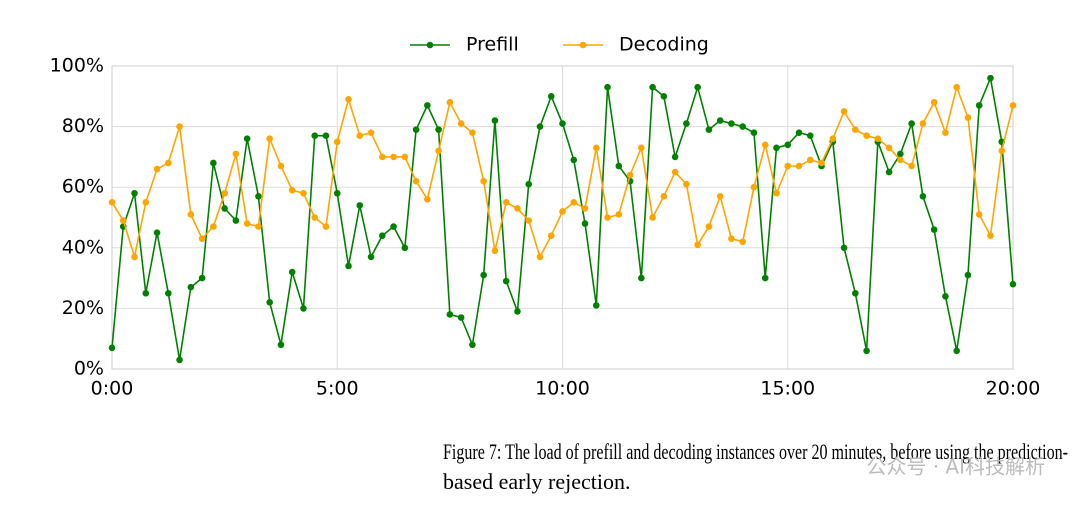 This screenshot has width=1080, height=511. Describe the element at coordinates (89, 369) in the screenshot. I see `y-tick-label: 0%` at that location.